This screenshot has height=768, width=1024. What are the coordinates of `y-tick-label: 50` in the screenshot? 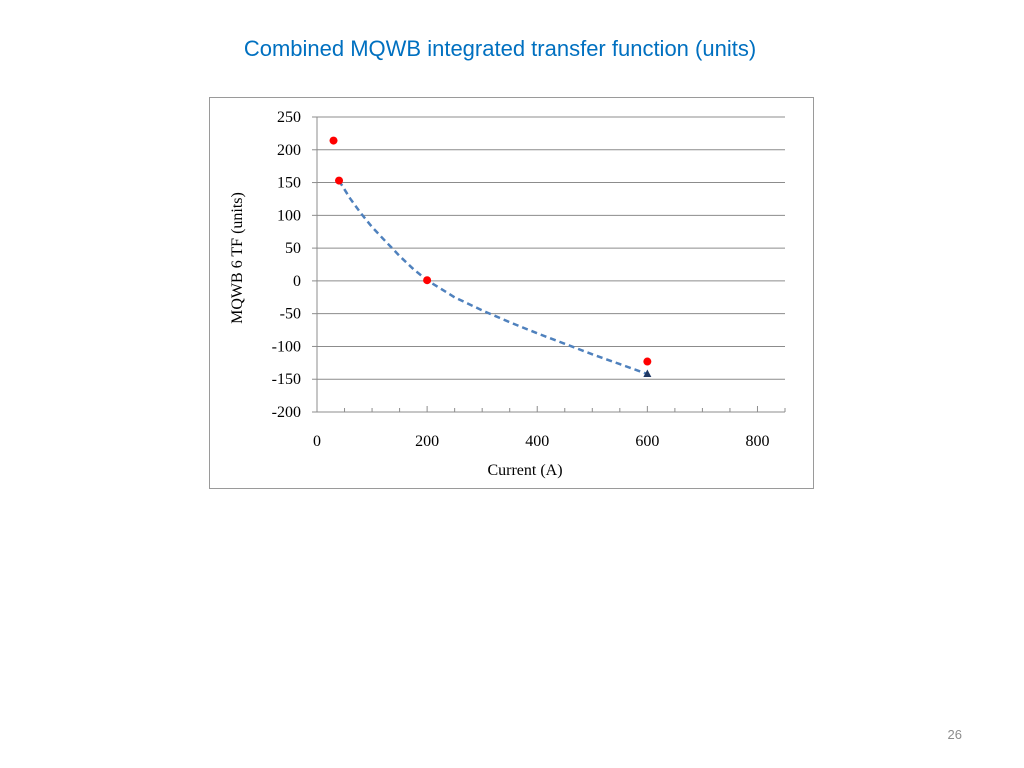 It's located at (293, 248).